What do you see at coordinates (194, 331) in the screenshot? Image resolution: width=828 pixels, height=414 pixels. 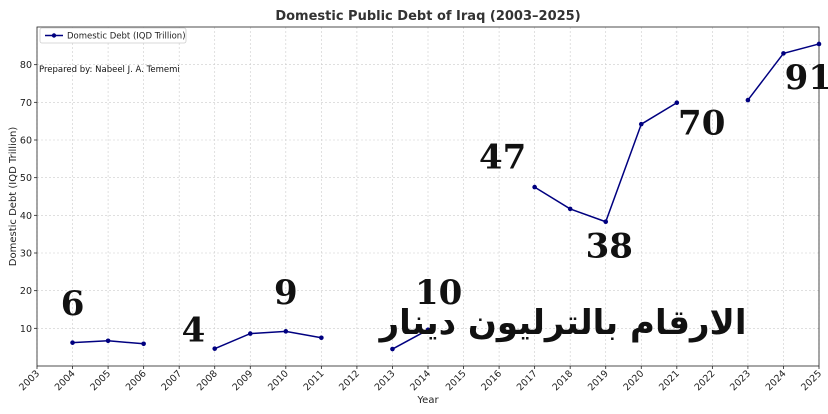 I see `value-annotation: 4` at bounding box center [194, 331].